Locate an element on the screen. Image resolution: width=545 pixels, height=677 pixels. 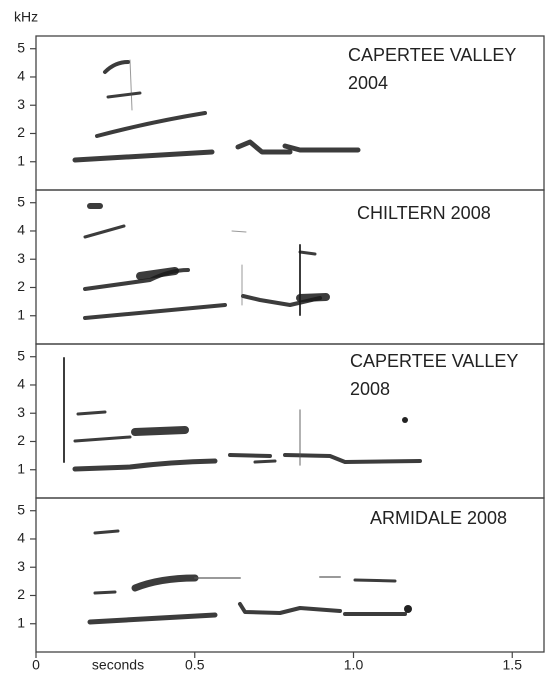
x-tick-label: 0 is located at coordinates (36, 665).